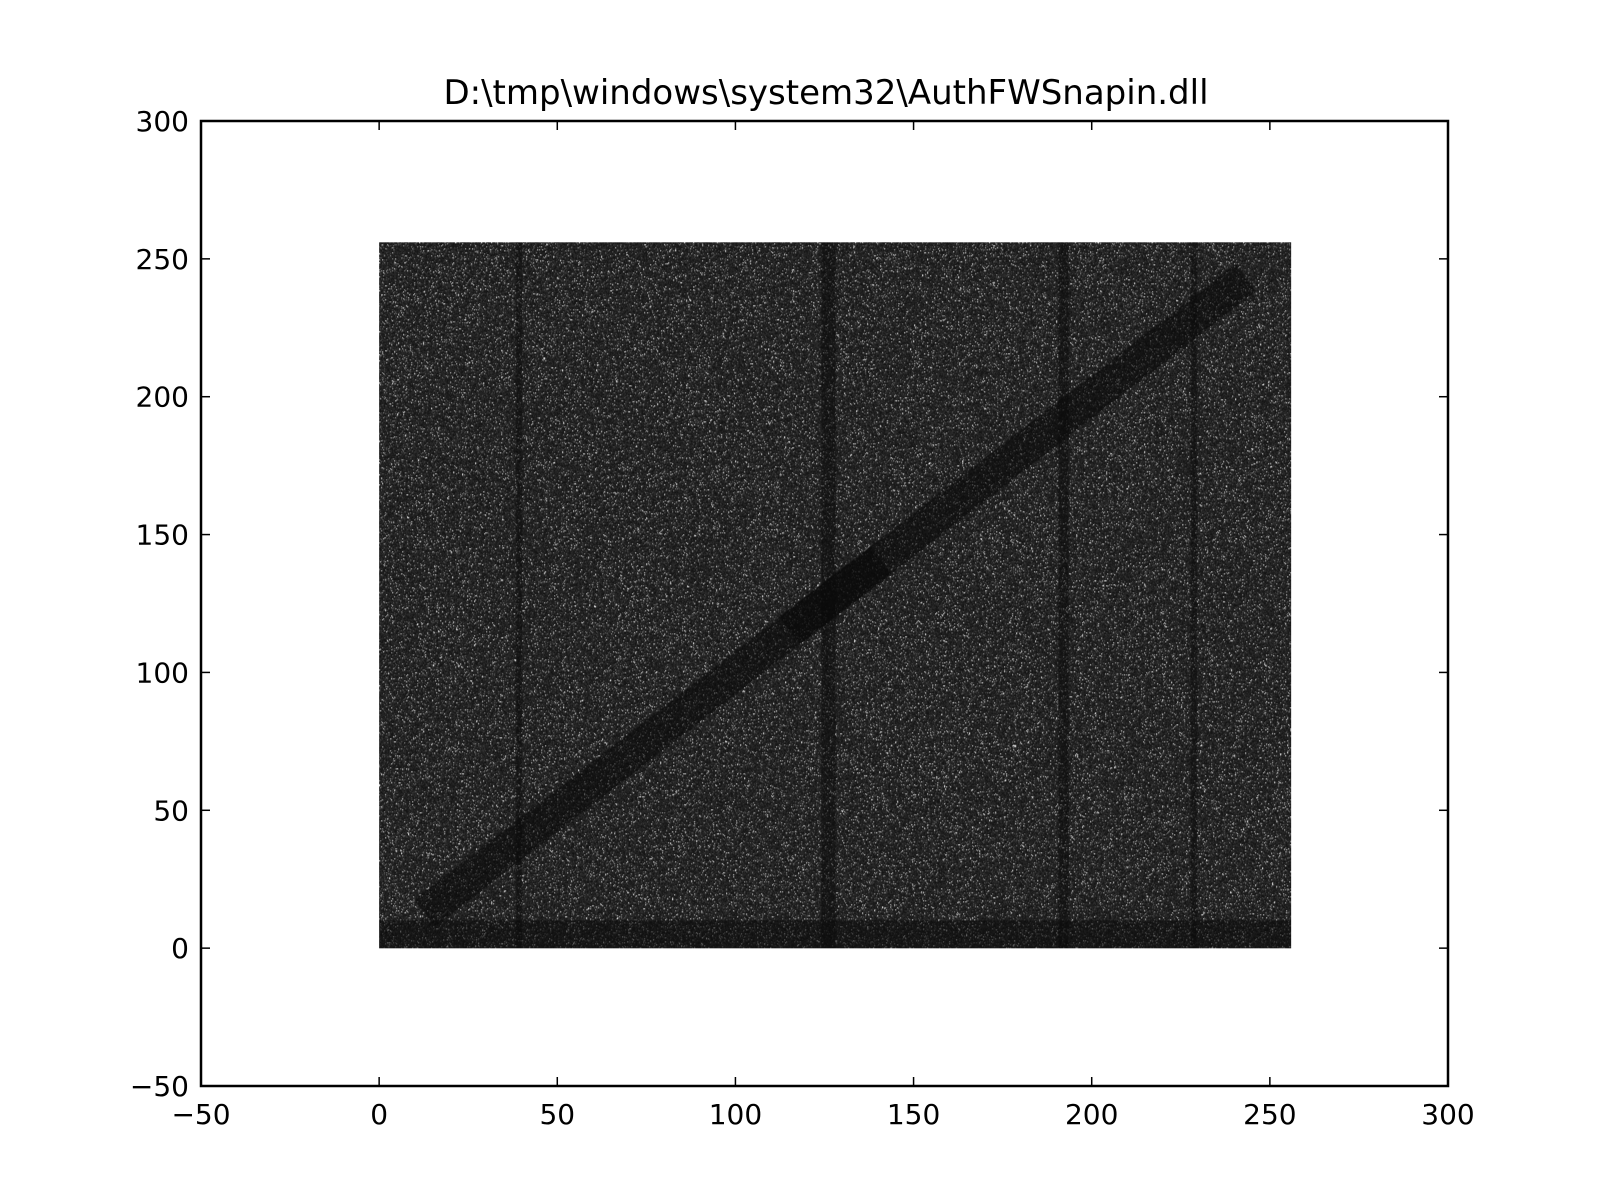 This screenshot has height=1200, width=1600. Describe the element at coordinates (162, 397) in the screenshot. I see `y-tick-label: 200` at that location.